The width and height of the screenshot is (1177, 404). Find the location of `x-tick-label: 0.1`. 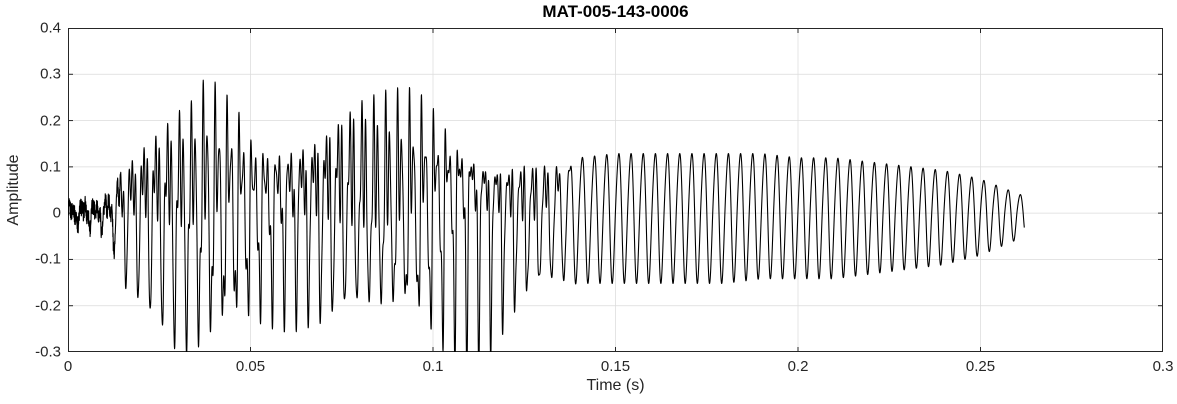

x-tick-label: 0.1 is located at coordinates (433, 366).